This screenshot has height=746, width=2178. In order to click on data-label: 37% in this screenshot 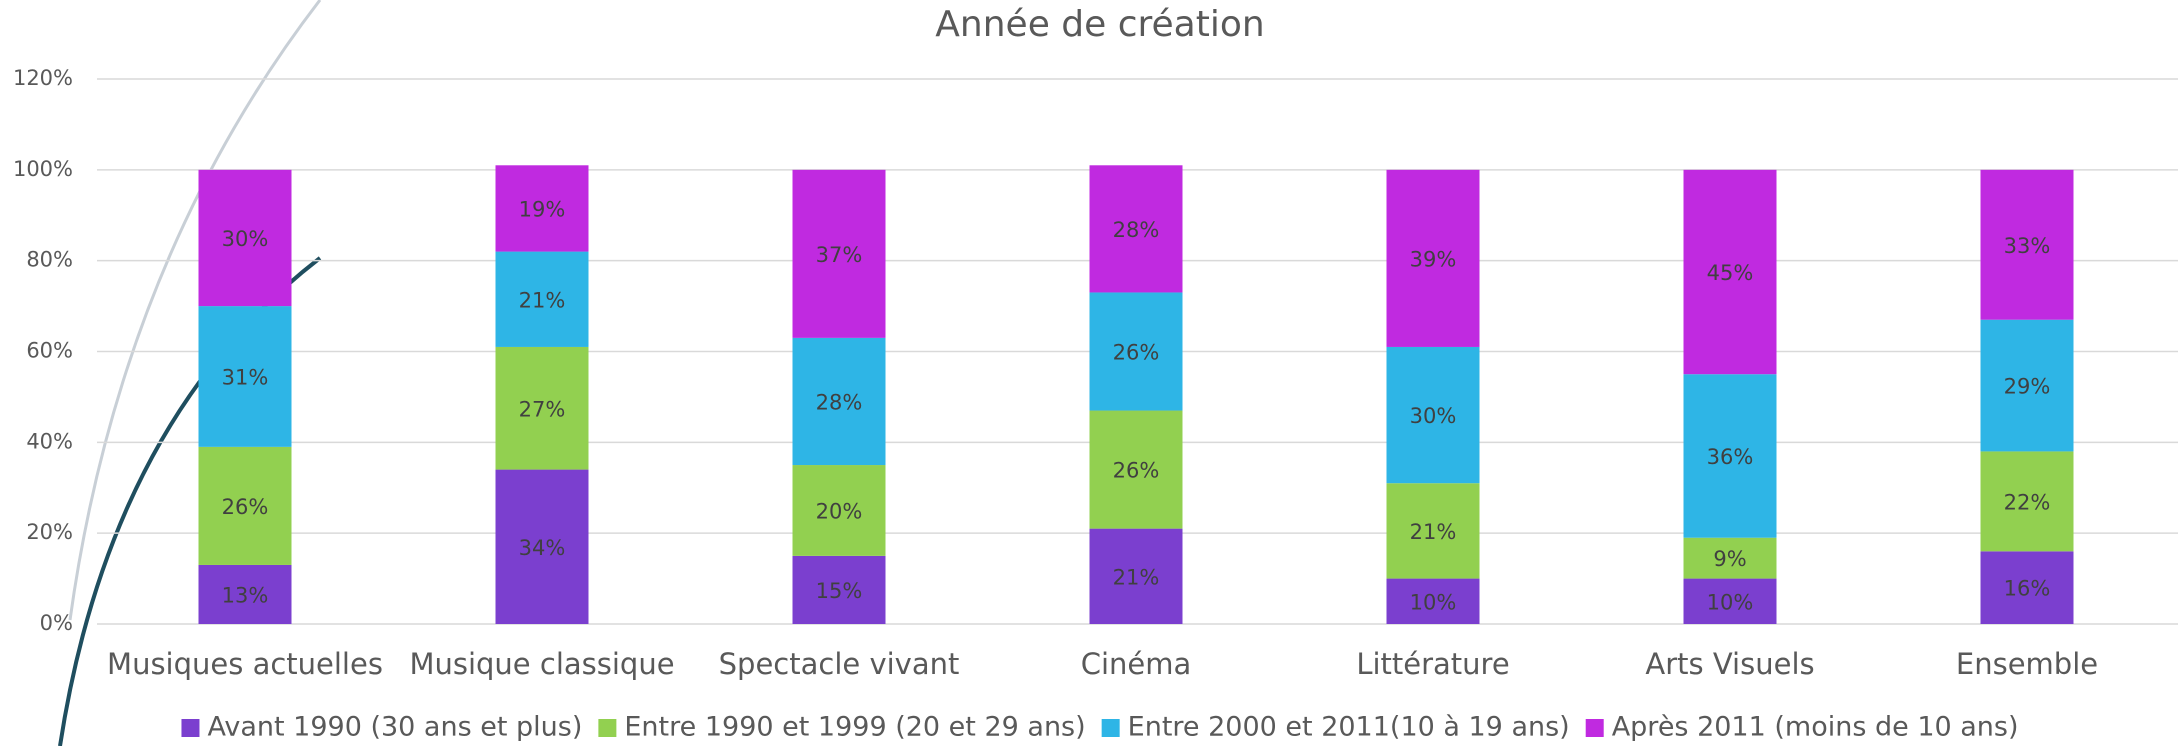, I will do `click(839, 255)`.